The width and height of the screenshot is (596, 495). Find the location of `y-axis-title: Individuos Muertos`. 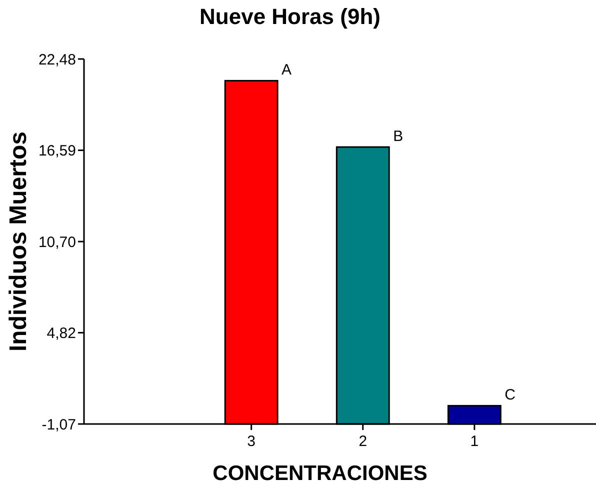

y-axis-title: Individuos Muertos is located at coordinates (18, 241).